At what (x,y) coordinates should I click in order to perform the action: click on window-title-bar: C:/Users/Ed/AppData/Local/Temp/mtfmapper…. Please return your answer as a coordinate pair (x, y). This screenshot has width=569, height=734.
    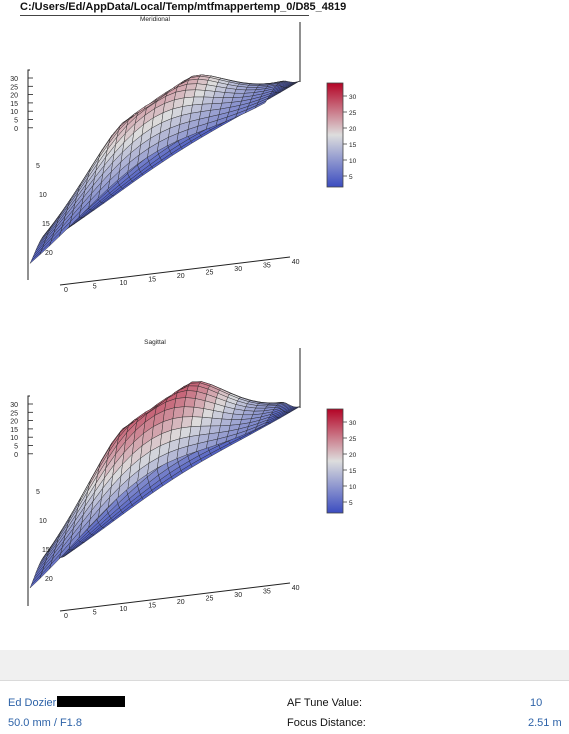
    Looking at the image, I should click on (284, 8).